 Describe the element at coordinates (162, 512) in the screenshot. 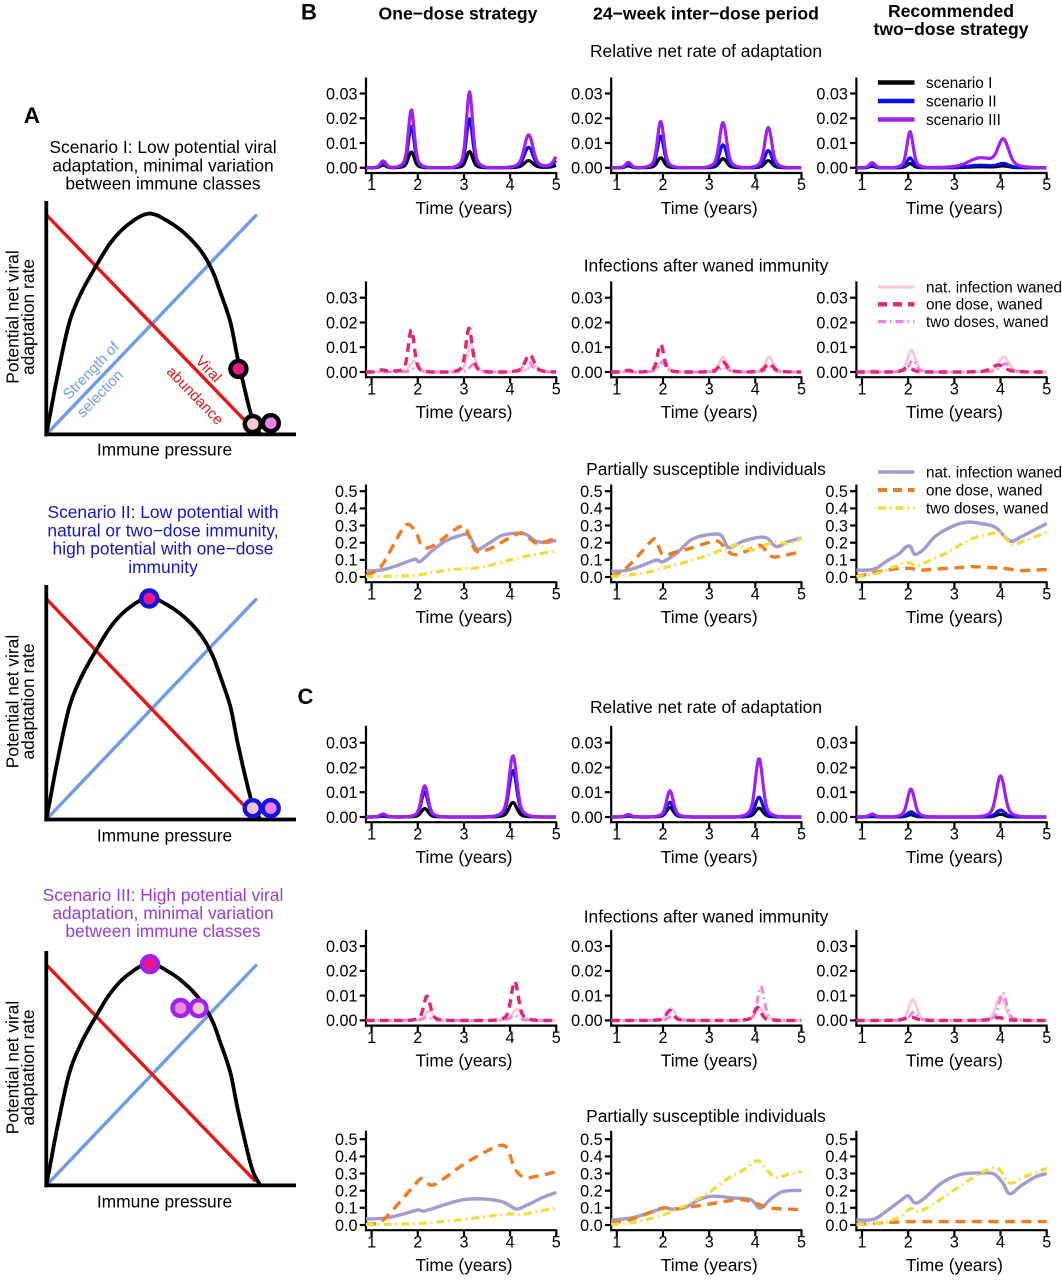

I see `svg-text:Scenario II: Low potential wit: Scenario II: Low potential with` at that location.